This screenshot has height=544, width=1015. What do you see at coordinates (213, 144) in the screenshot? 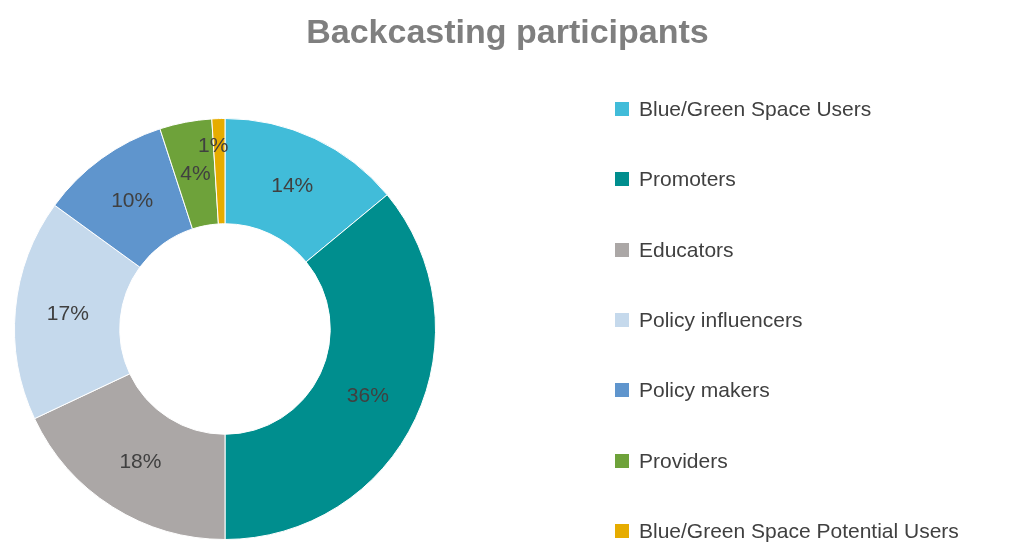
I see `data-label: 1%` at bounding box center [213, 144].